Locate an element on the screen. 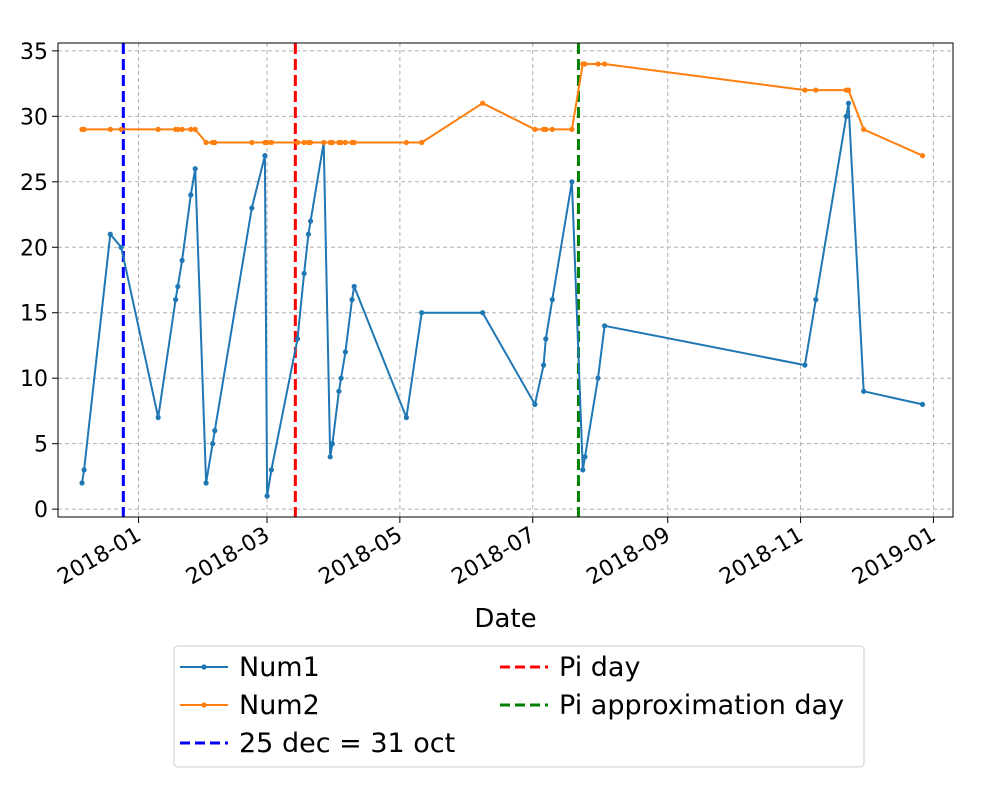 The width and height of the screenshot is (1000, 800). x-tick-label: 2018-03 is located at coordinates (228, 557).